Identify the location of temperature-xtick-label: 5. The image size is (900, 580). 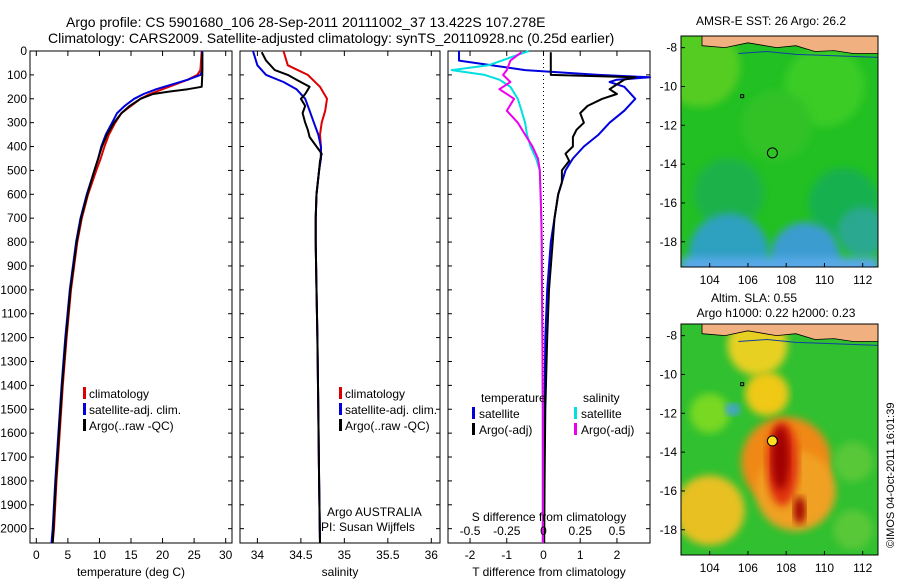
(68, 555).